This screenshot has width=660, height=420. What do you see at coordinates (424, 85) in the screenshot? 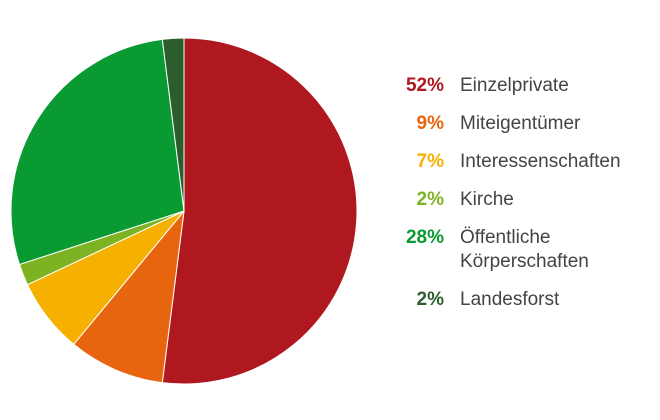
I see `legend-value: 52%` at bounding box center [424, 85].